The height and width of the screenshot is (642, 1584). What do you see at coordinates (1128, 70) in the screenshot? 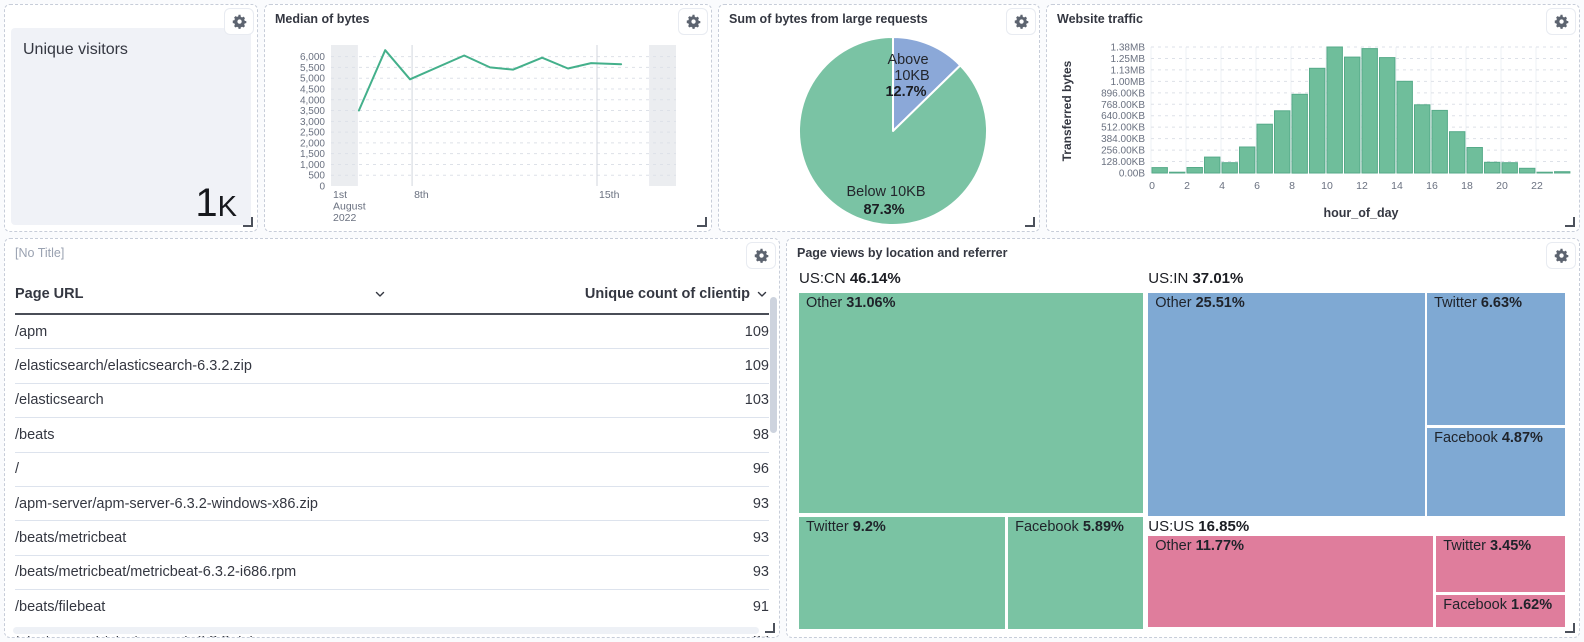
I see `svg-text: 1.13MB` at bounding box center [1128, 70].